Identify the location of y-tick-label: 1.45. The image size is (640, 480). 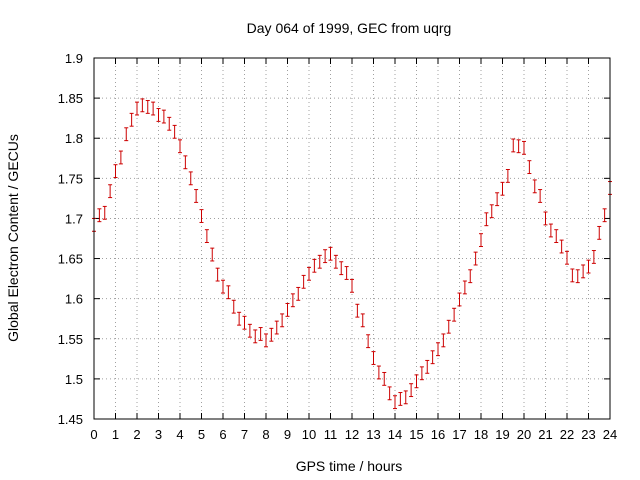
(70, 419).